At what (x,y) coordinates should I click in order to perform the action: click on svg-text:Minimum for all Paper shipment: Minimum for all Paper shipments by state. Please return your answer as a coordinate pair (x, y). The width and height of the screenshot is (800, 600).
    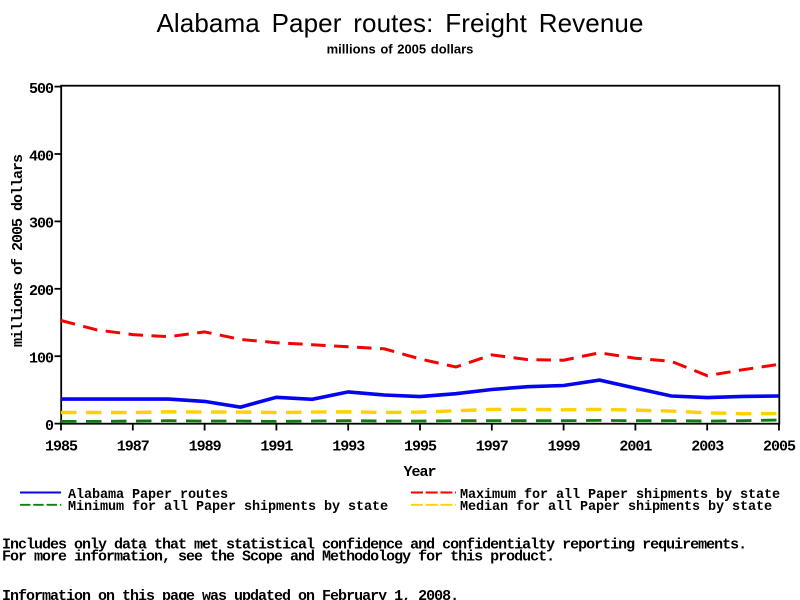
    Looking at the image, I should click on (228, 507).